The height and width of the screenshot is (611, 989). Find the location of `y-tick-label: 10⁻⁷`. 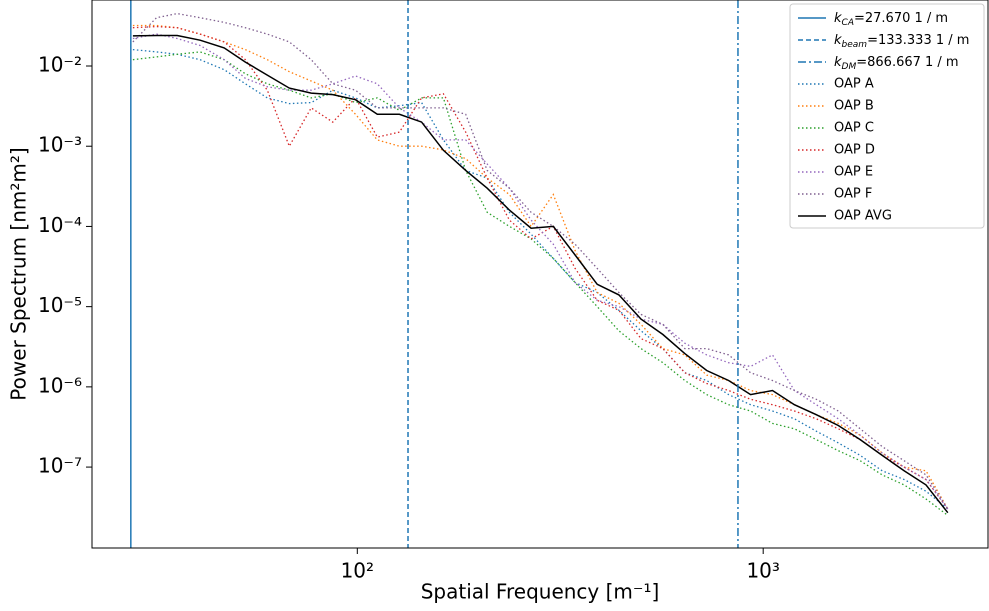

y-tick-label: 10⁻⁷ is located at coordinates (60, 466).